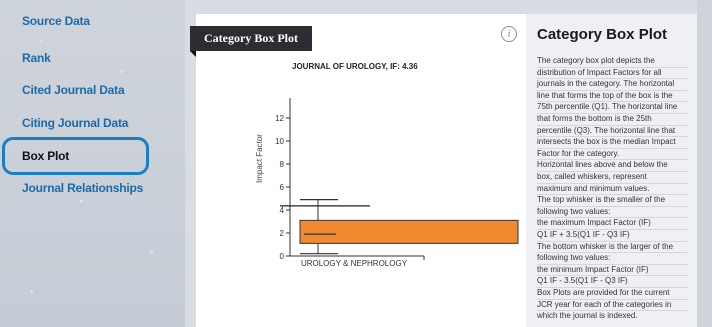 This screenshot has width=712, height=327. I want to click on sidebar-item-source-data: Source Data, so click(56, 21).